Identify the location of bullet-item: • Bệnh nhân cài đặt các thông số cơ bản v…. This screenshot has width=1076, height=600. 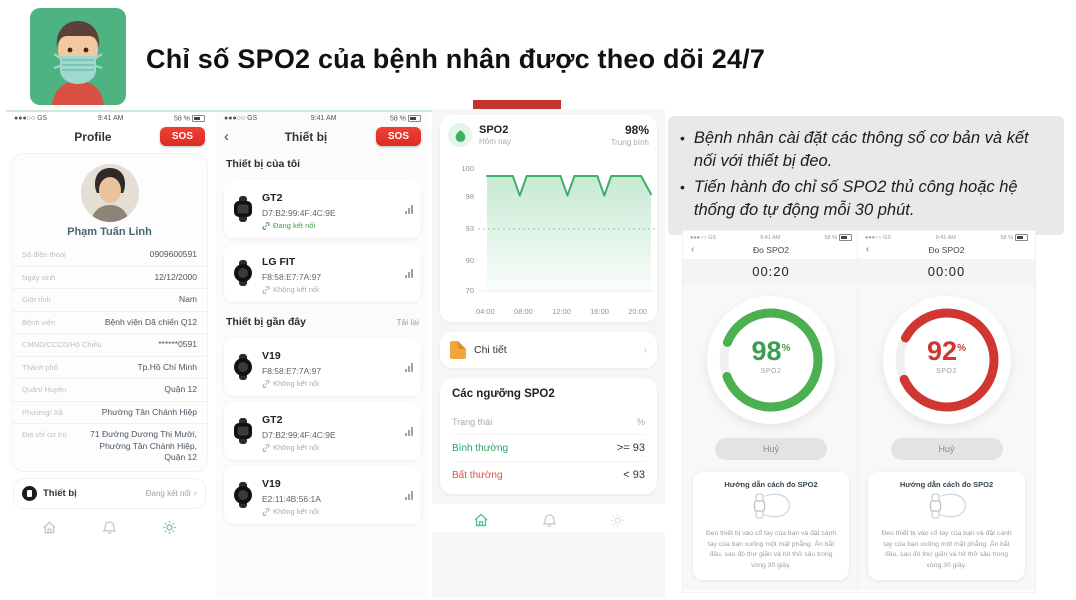
(865, 150).